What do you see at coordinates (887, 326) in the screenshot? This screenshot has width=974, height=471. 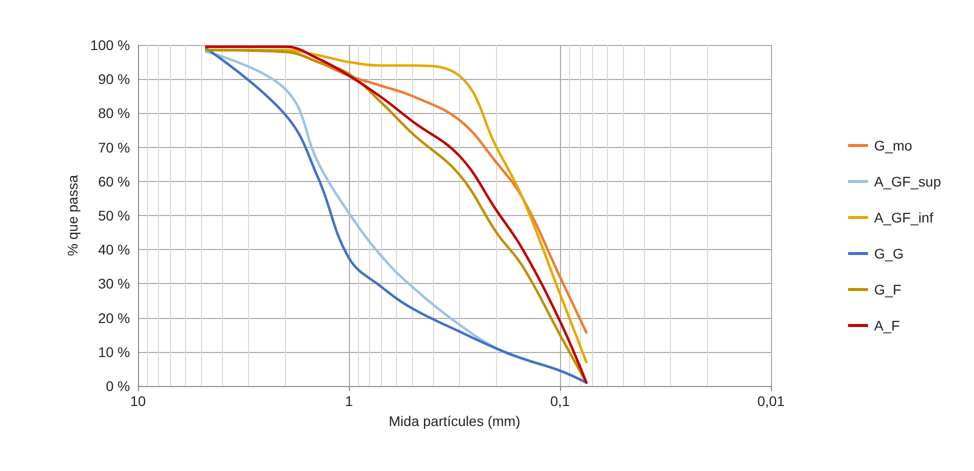 I see `legend-label: A_F` at bounding box center [887, 326].